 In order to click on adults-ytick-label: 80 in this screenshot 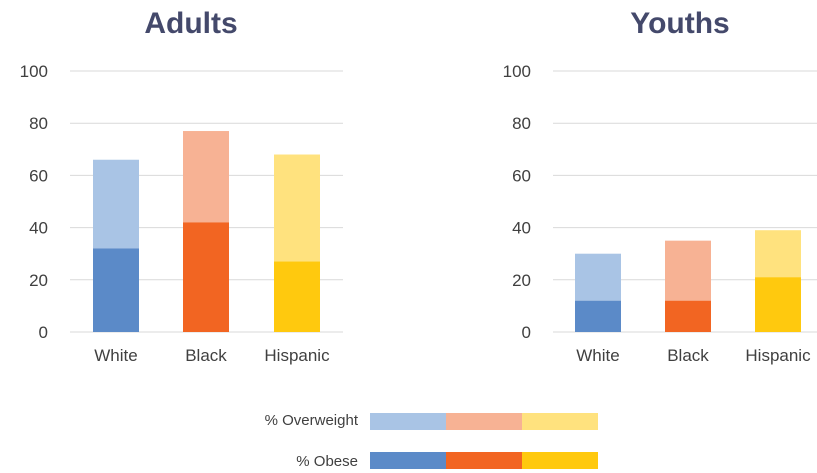, I will do `click(38, 123)`.